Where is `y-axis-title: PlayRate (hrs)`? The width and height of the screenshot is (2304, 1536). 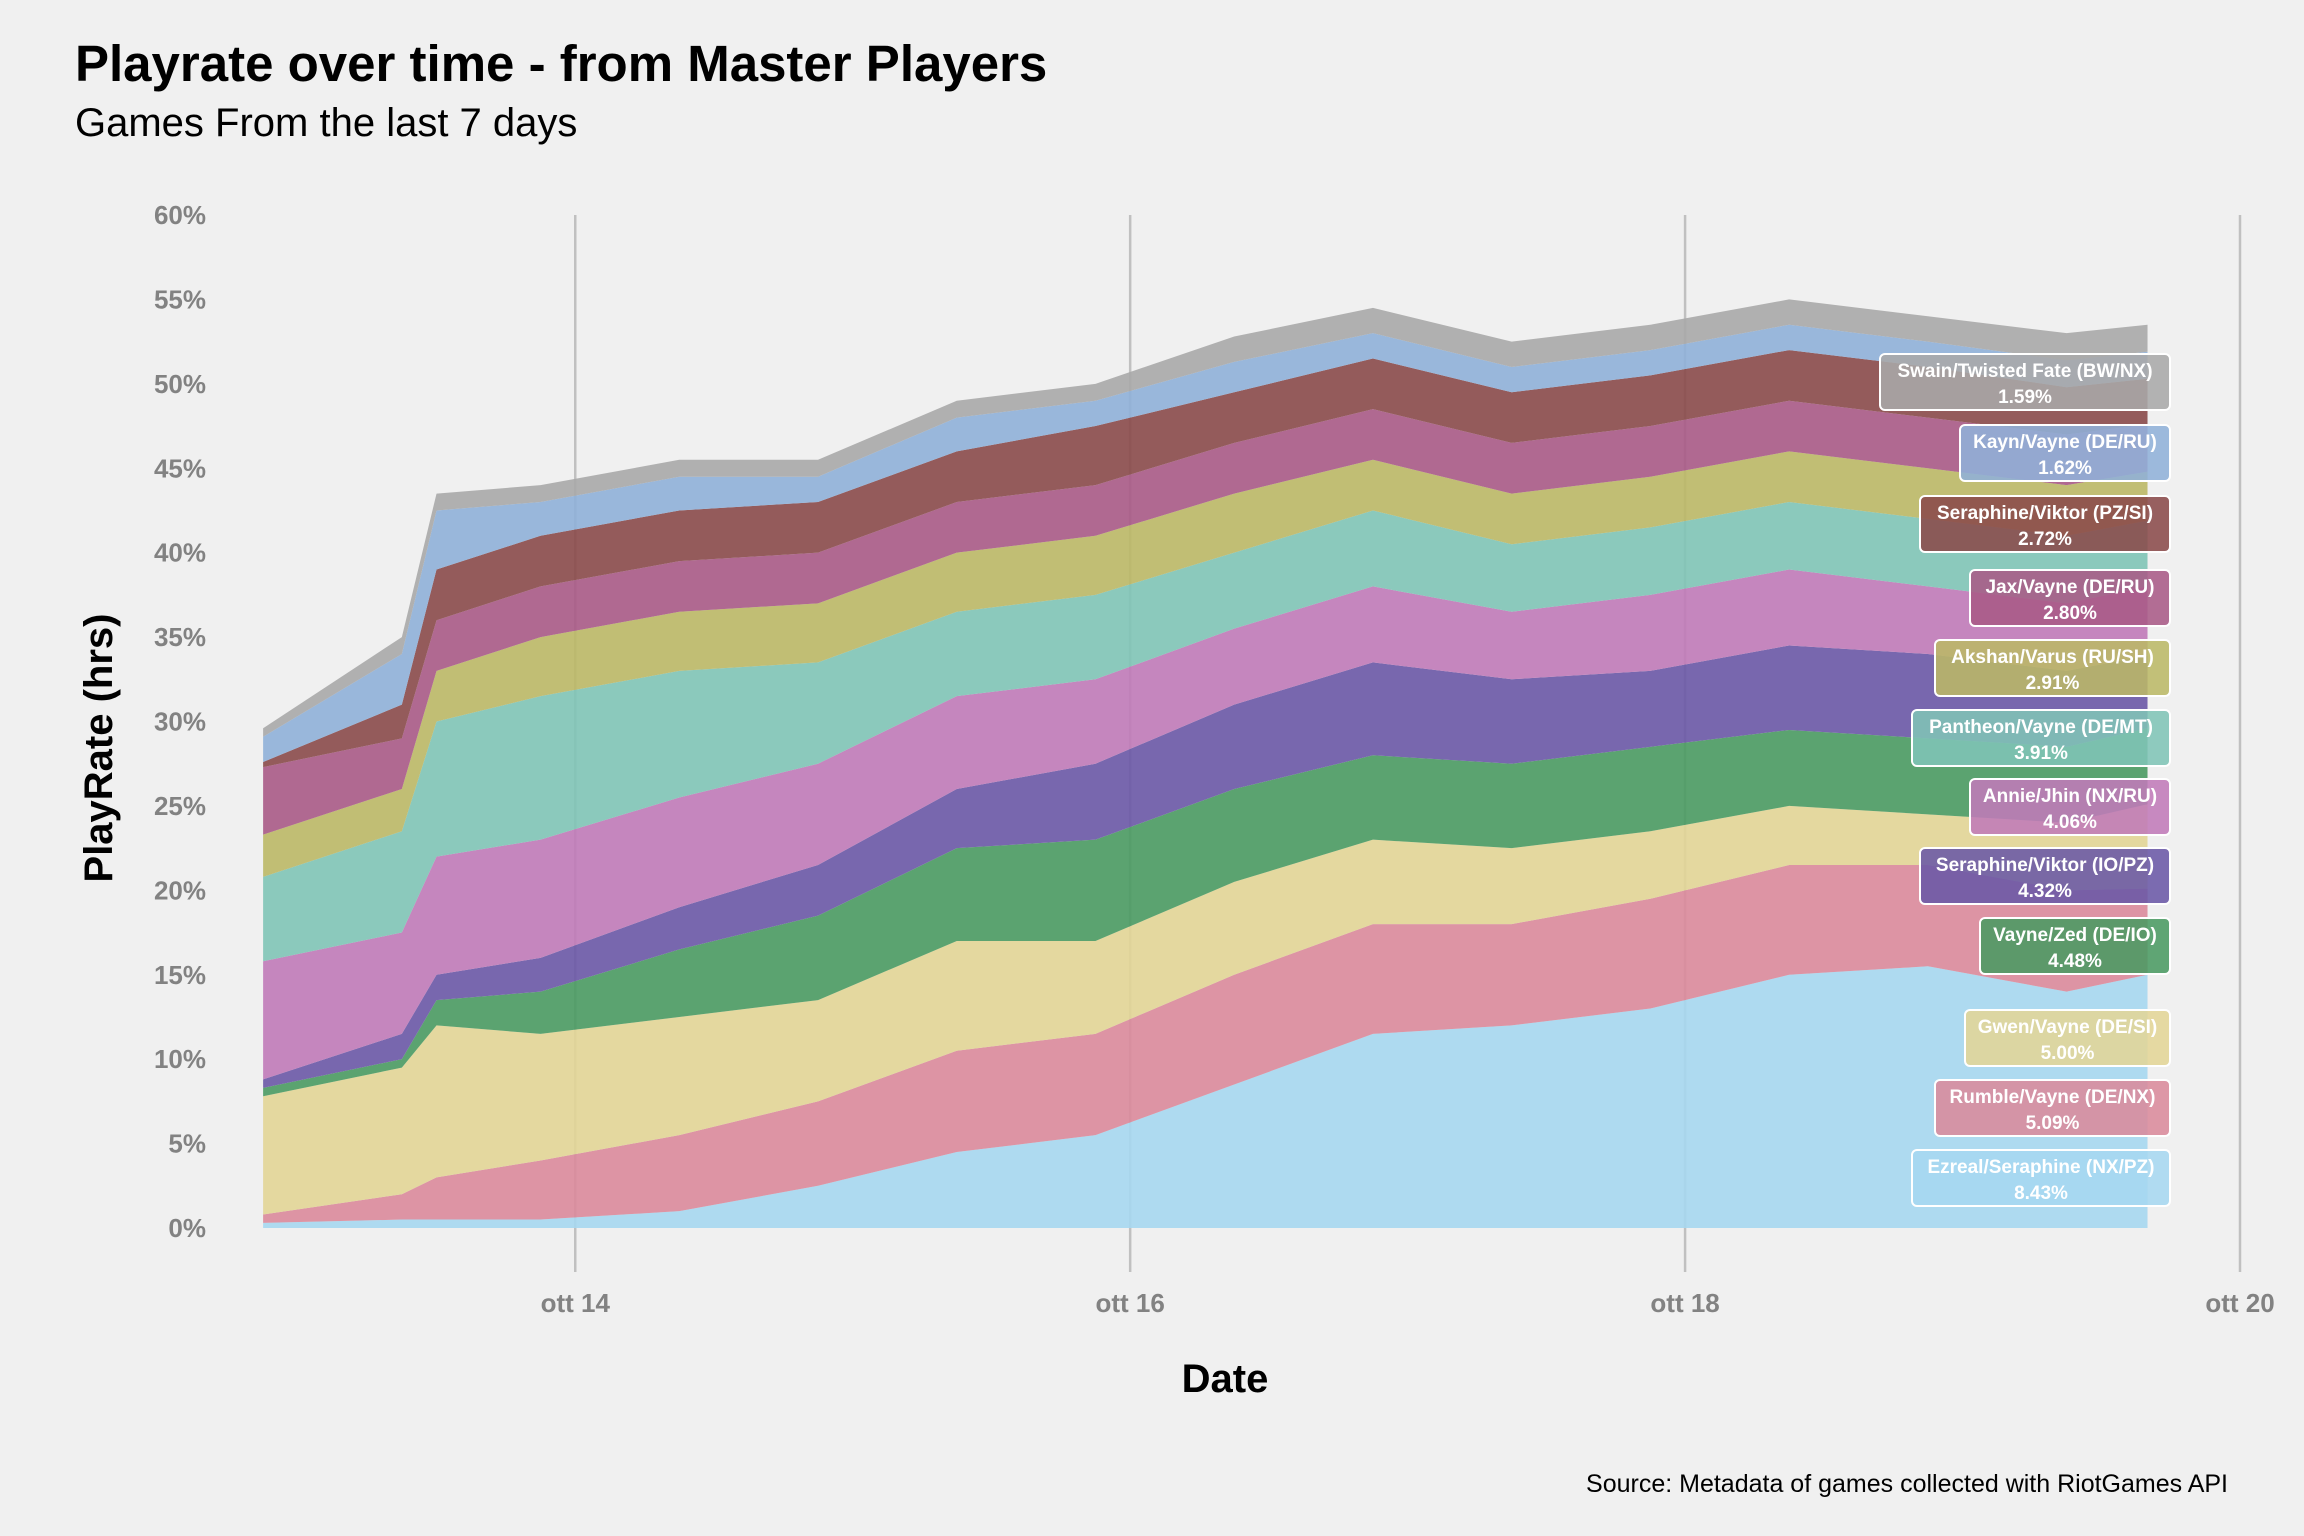 y-axis-title: PlayRate (hrs) is located at coordinates (99, 748).